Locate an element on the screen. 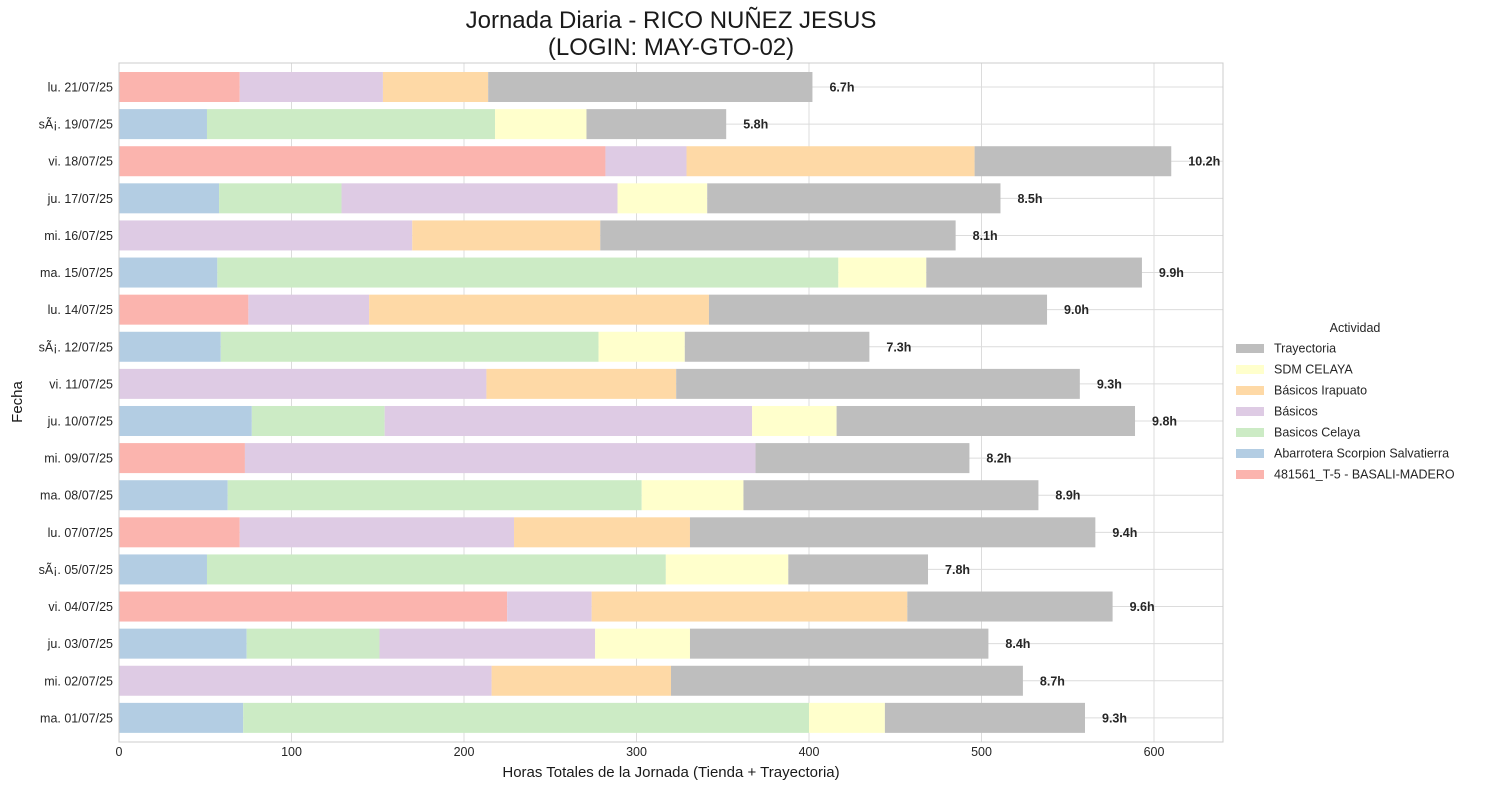  total-label: 8.1h is located at coordinates (985, 236).